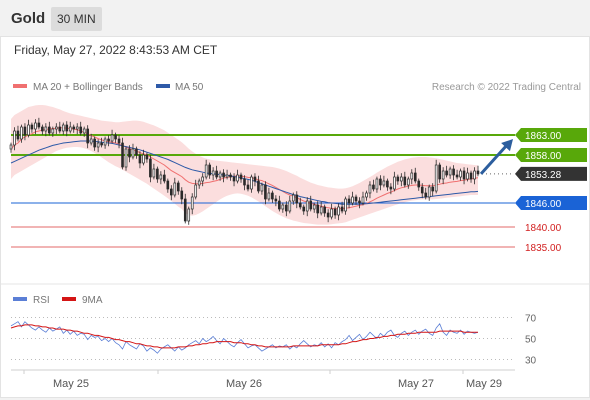 This screenshot has width=590, height=400. Describe the element at coordinates (76, 19) in the screenshot. I see `timeframe-badge: 30 MIN` at that location.